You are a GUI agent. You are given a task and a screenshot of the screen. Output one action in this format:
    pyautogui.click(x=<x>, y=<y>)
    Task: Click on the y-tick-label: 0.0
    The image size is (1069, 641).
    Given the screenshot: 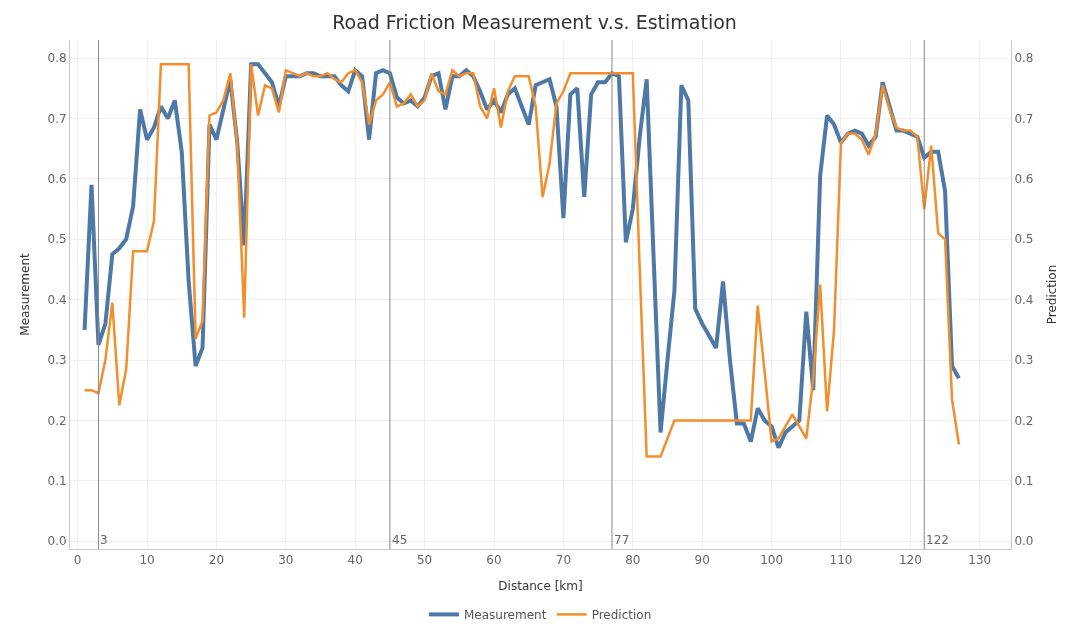 What is the action you would take?
    pyautogui.click(x=57, y=541)
    